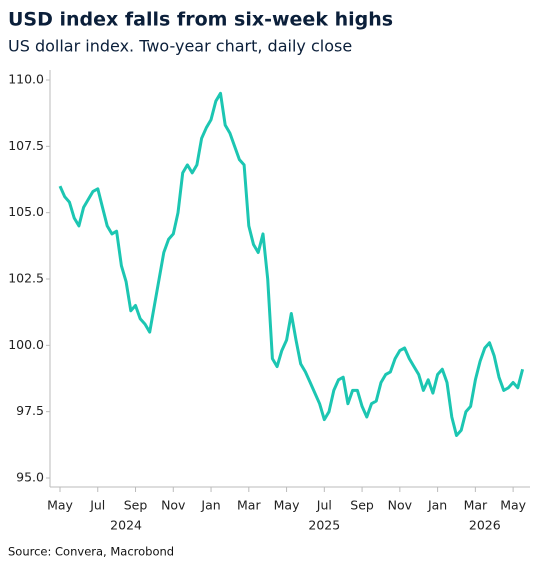  Describe the element at coordinates (26, 79) in the screenshot. I see `y-tick-label: 110.0` at that location.